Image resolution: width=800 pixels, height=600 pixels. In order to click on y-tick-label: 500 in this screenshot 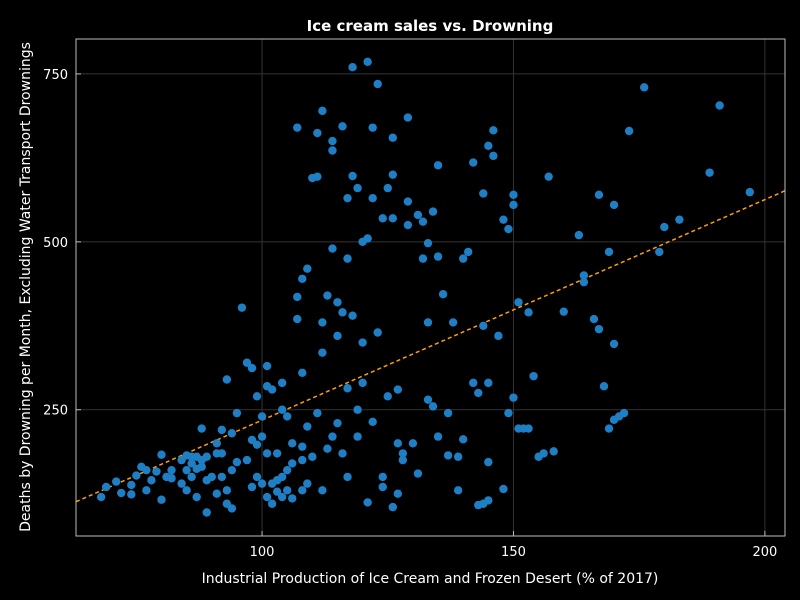, I will do `click(55, 243)`.